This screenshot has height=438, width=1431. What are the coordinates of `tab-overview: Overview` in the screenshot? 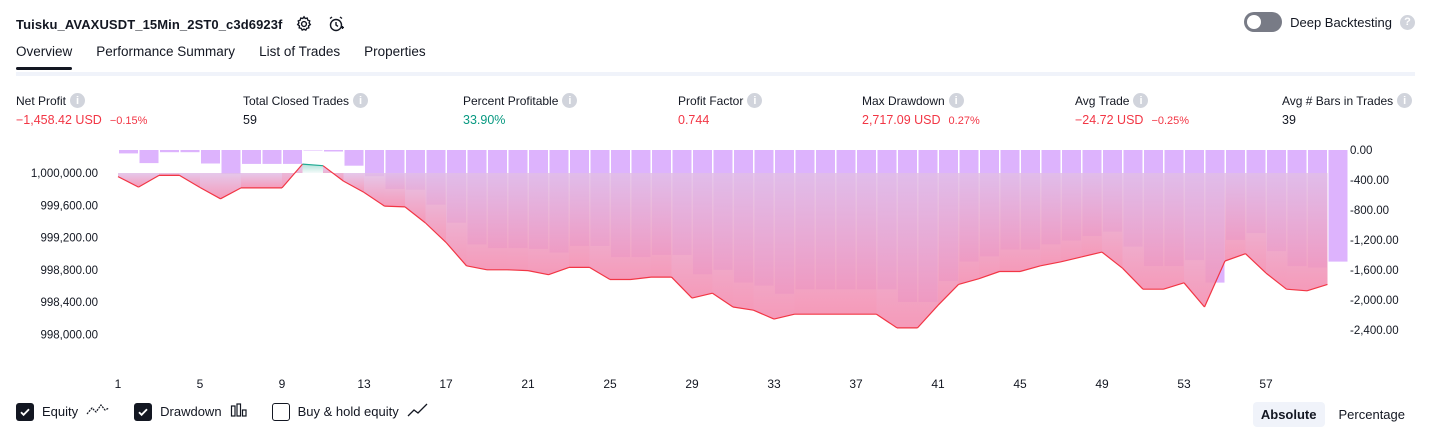 It's located at (44, 57).